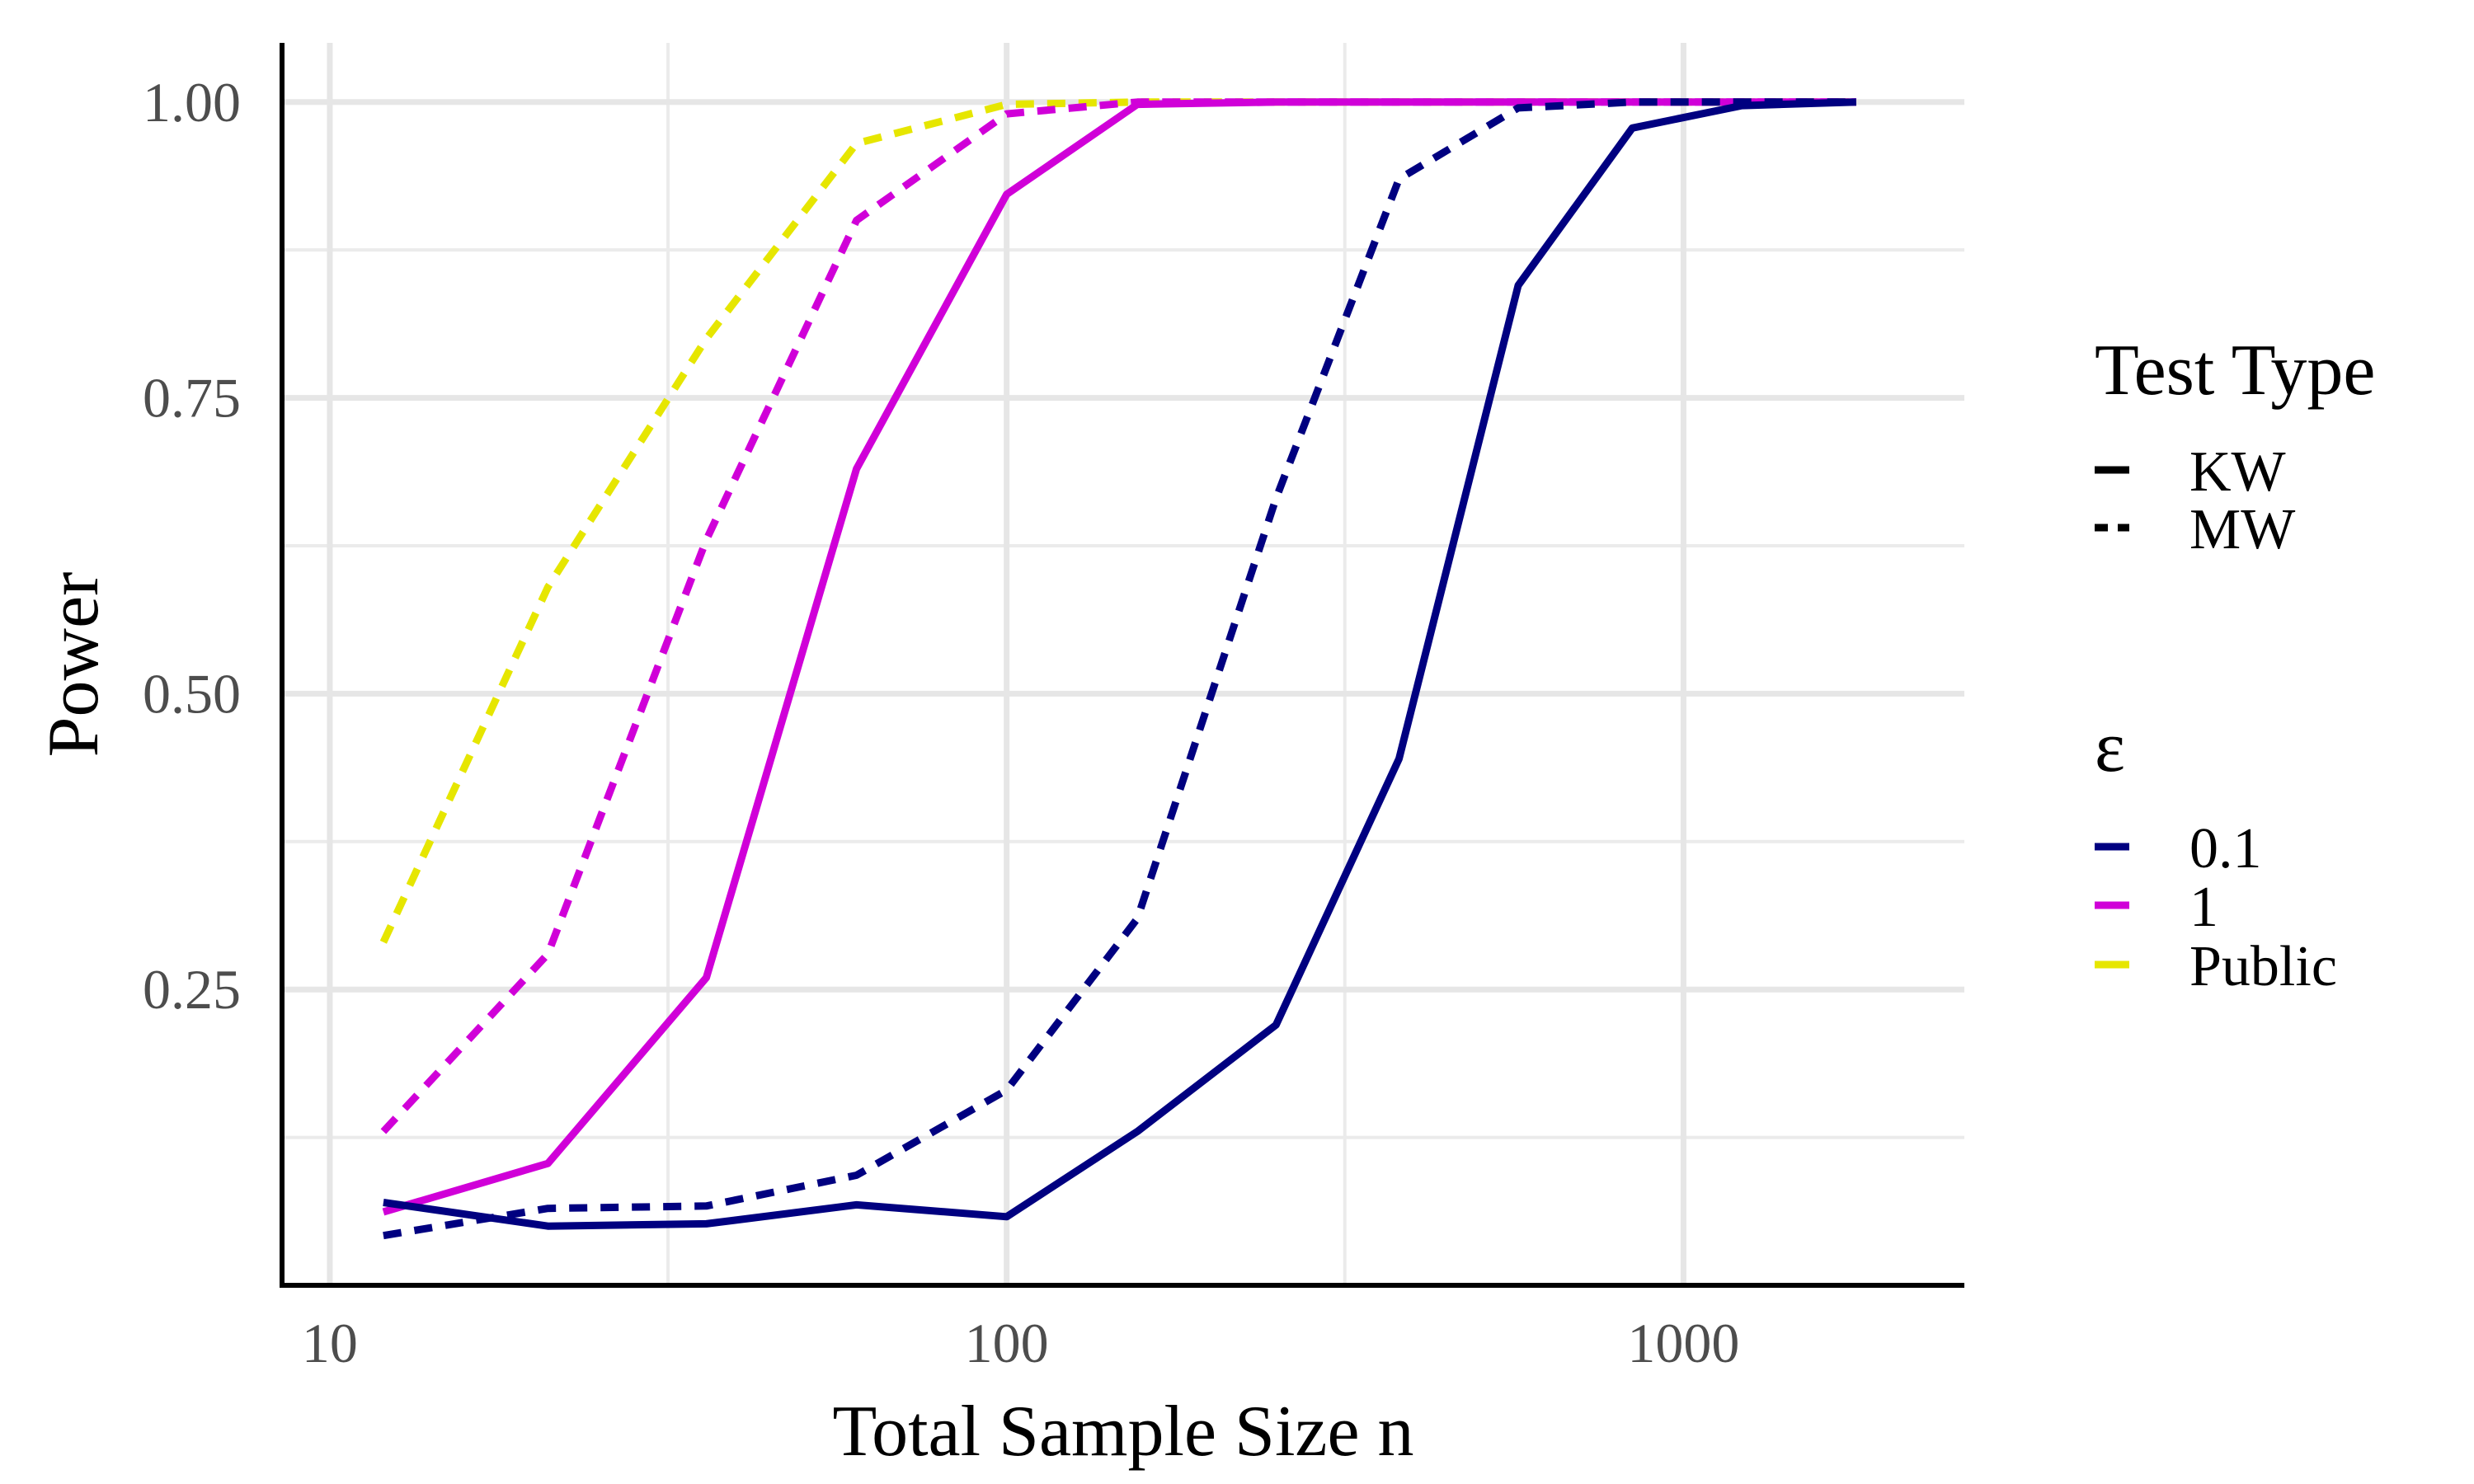 The image size is (2474, 1484). I want to click on x-tick-label: 1000, so click(1683, 1343).